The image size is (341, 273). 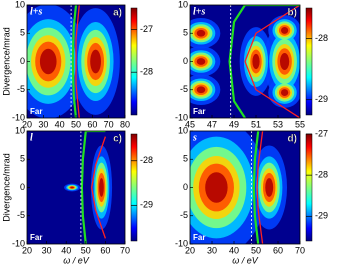 What do you see at coordinates (300, 124) in the screenshot?
I see `x-tick-label: 55` at bounding box center [300, 124].